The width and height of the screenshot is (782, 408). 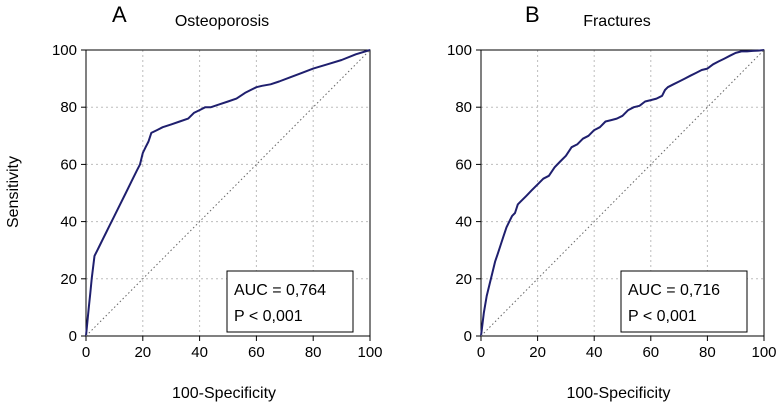 What do you see at coordinates (532, 14) in the screenshot?
I see `panel-letter: B` at bounding box center [532, 14].